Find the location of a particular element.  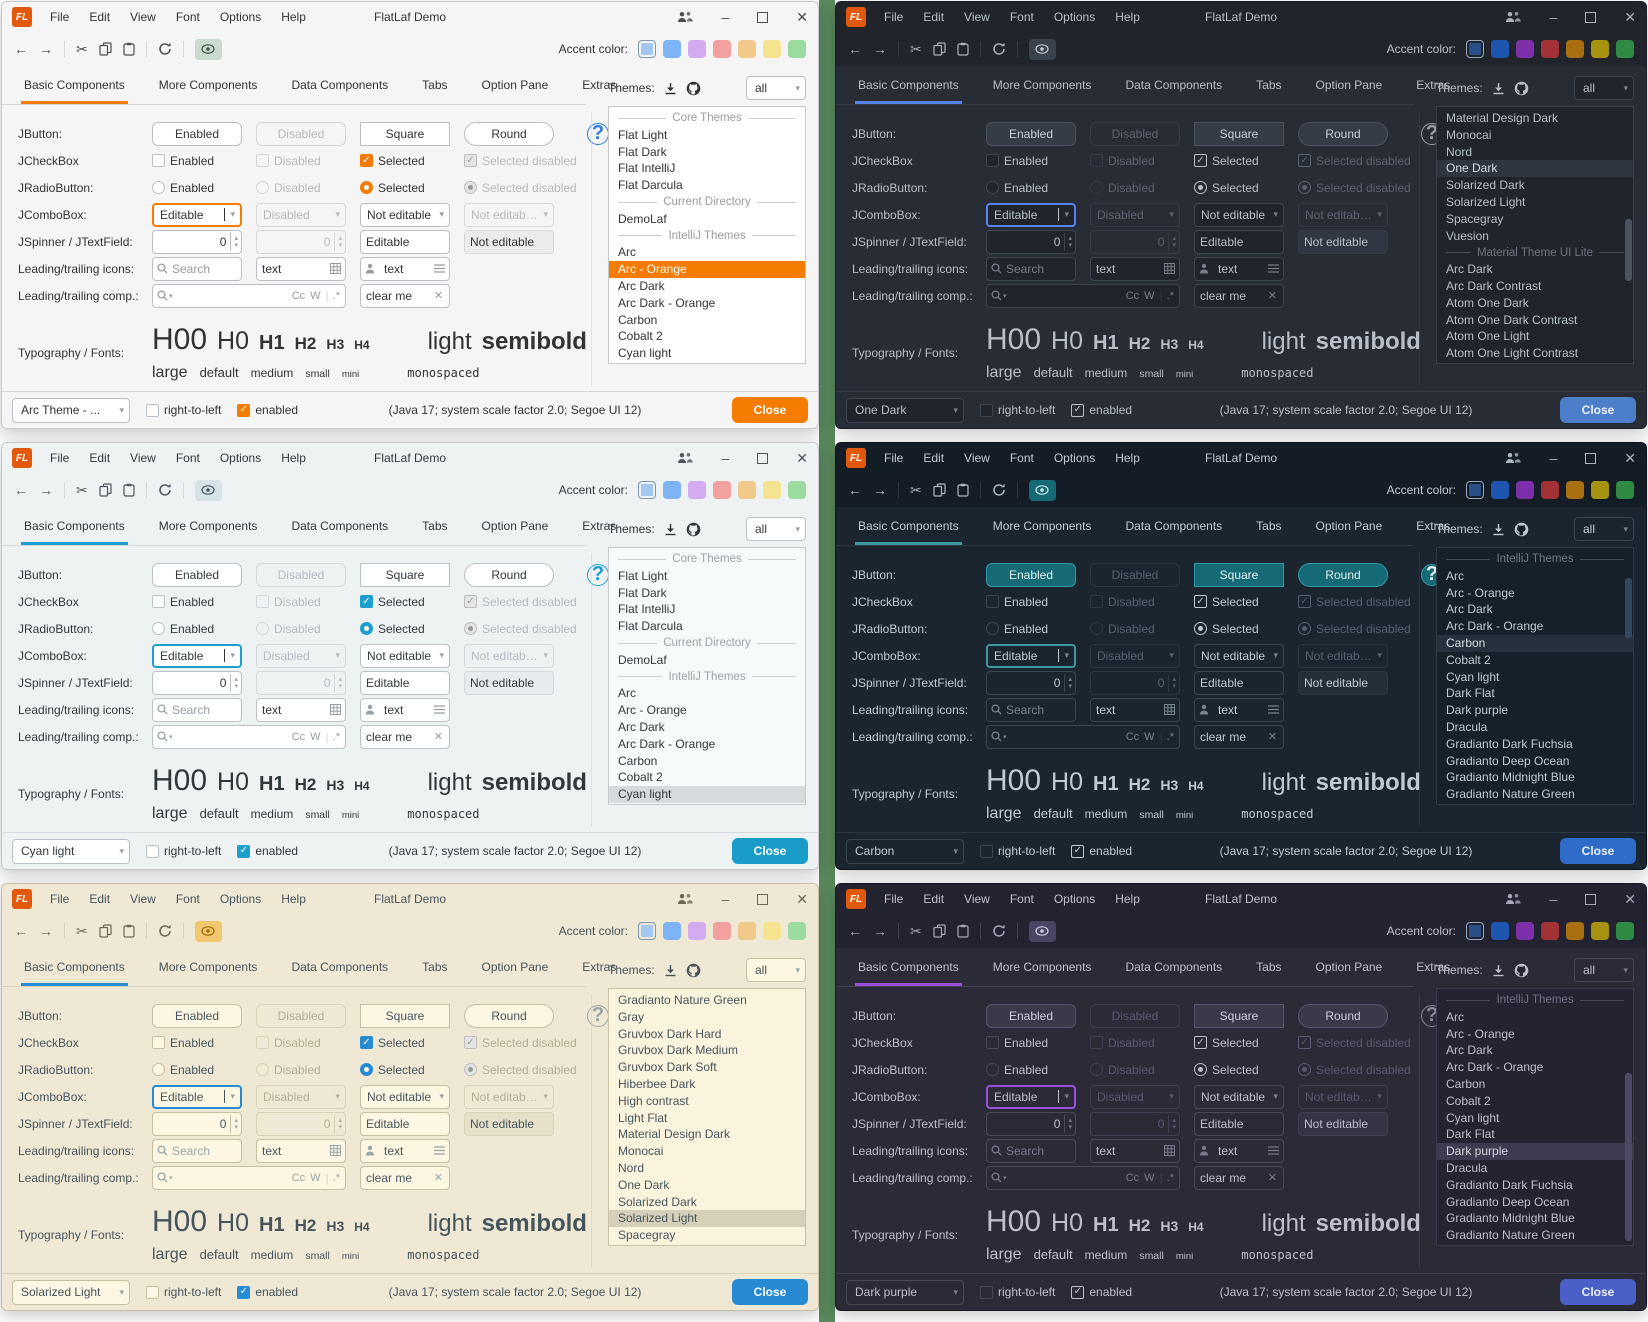

theme-item-arc-orange: Arc - Orange is located at coordinates (1480, 1033).